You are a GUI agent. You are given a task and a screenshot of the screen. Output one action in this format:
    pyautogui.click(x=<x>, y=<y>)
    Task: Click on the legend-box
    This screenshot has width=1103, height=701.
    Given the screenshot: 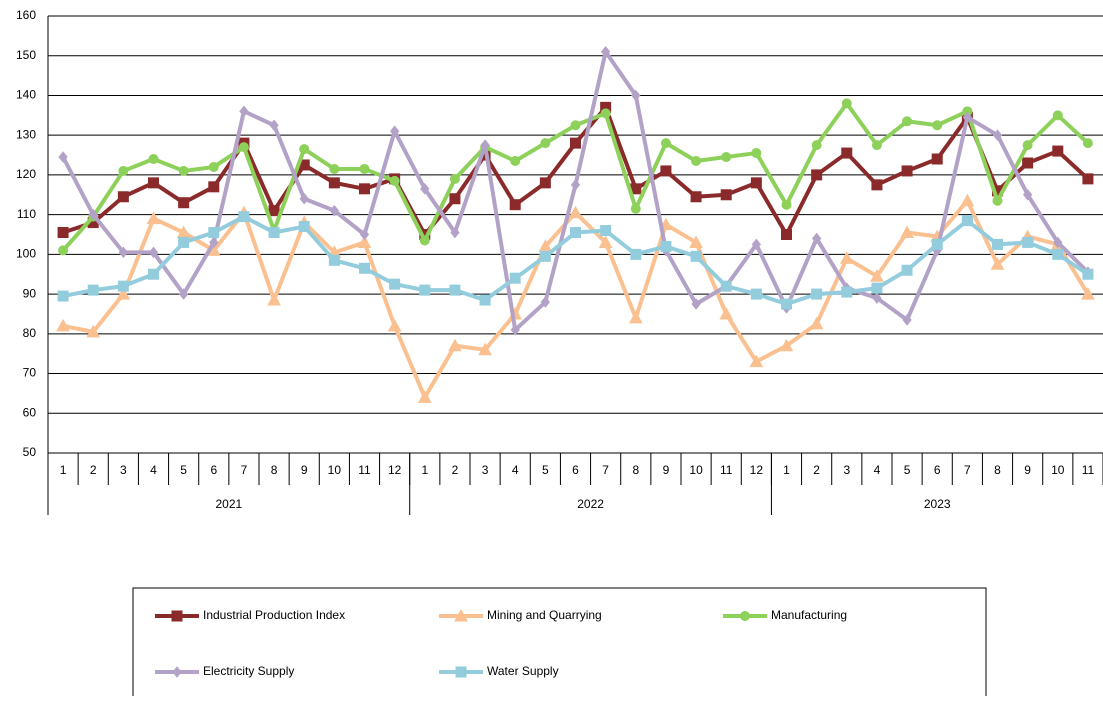 What is the action you would take?
    pyautogui.click(x=559, y=644)
    